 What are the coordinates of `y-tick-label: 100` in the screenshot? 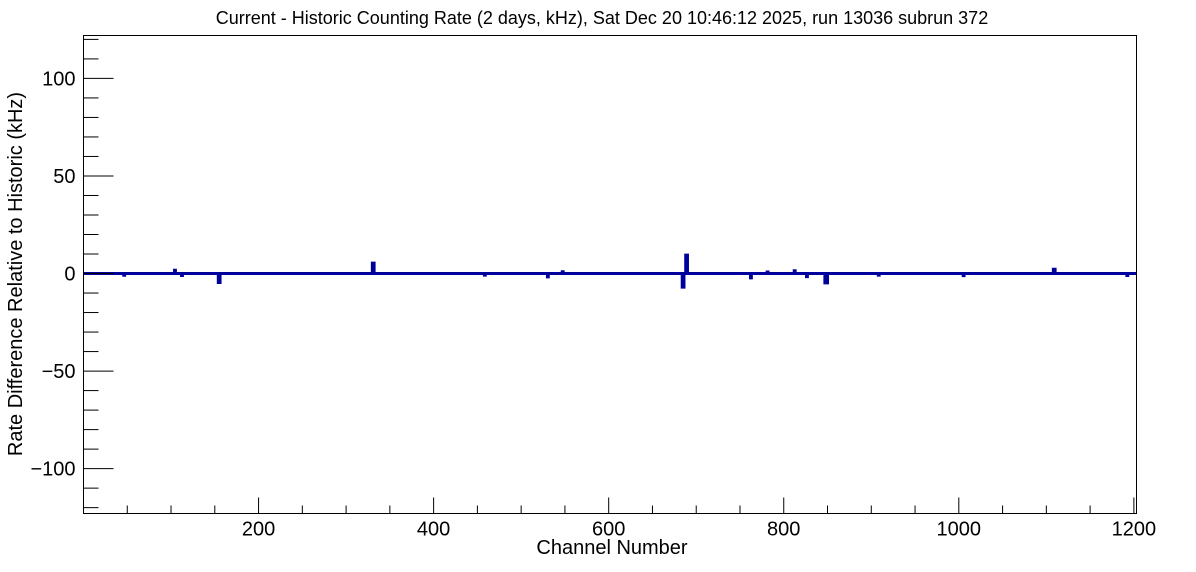 It's located at (58, 79).